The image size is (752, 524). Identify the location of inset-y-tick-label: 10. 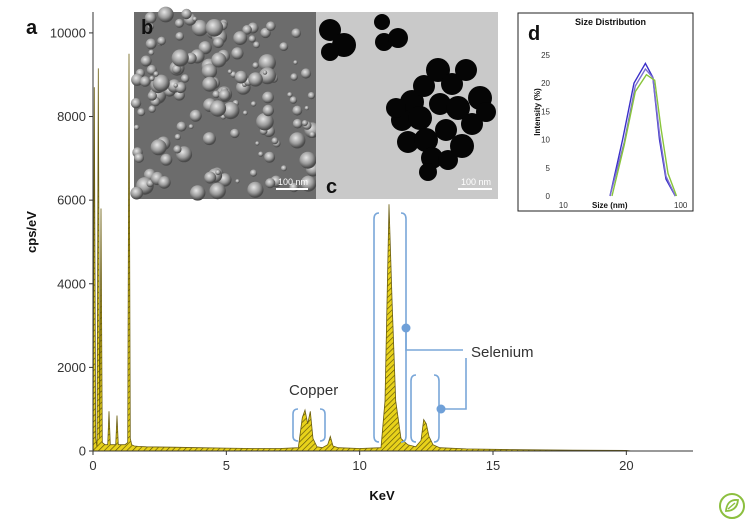
(545, 140).